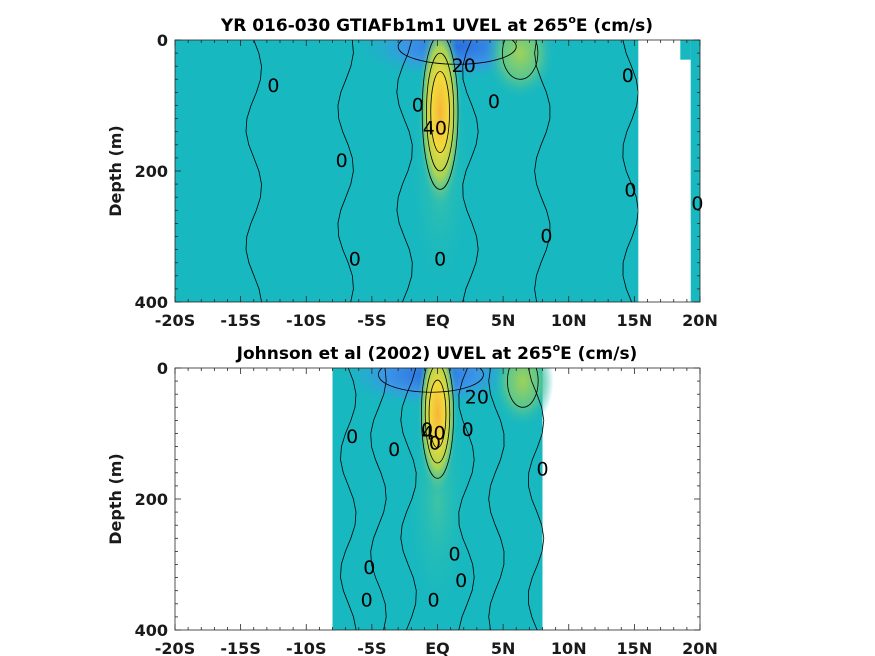 The height and width of the screenshot is (656, 875). What do you see at coordinates (115, 171) in the screenshot?
I see `panel-top-ylabel: Depth (m)` at bounding box center [115, 171].